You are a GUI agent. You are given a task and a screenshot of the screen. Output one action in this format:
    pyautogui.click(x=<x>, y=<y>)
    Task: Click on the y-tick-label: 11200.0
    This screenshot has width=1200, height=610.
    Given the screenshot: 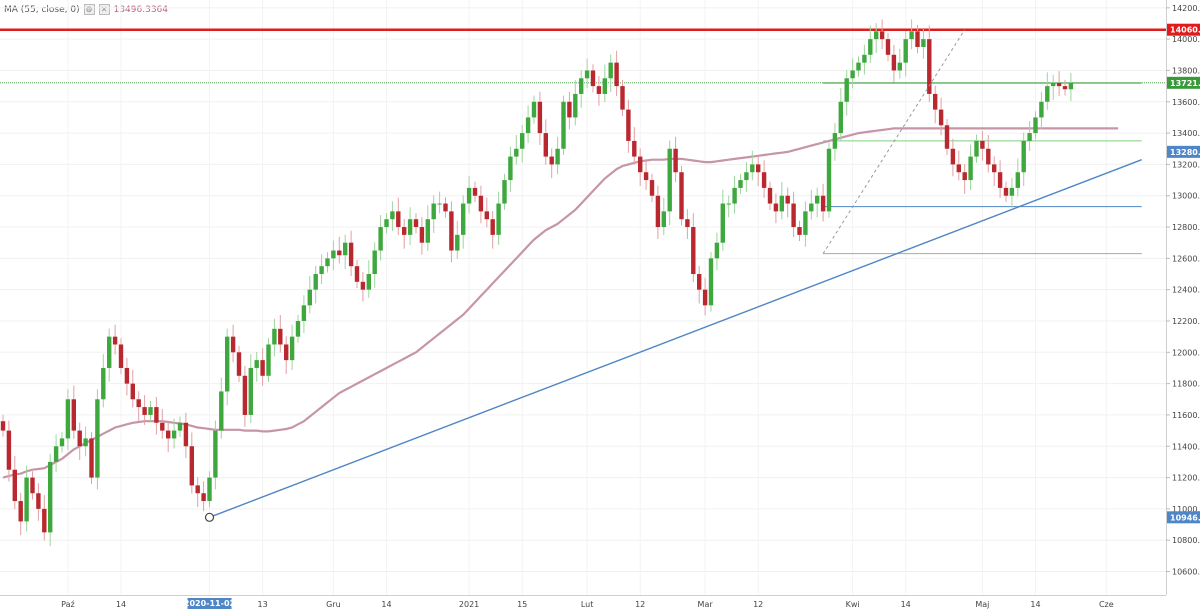 What is the action you would take?
    pyautogui.click(x=1186, y=478)
    